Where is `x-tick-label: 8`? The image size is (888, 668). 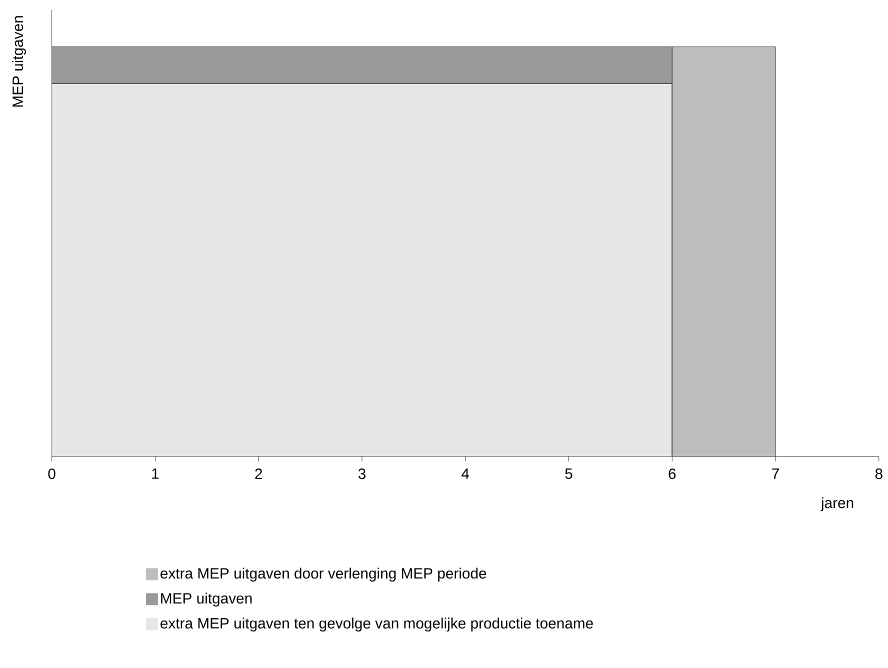 x-tick-label: 8 is located at coordinates (878, 474).